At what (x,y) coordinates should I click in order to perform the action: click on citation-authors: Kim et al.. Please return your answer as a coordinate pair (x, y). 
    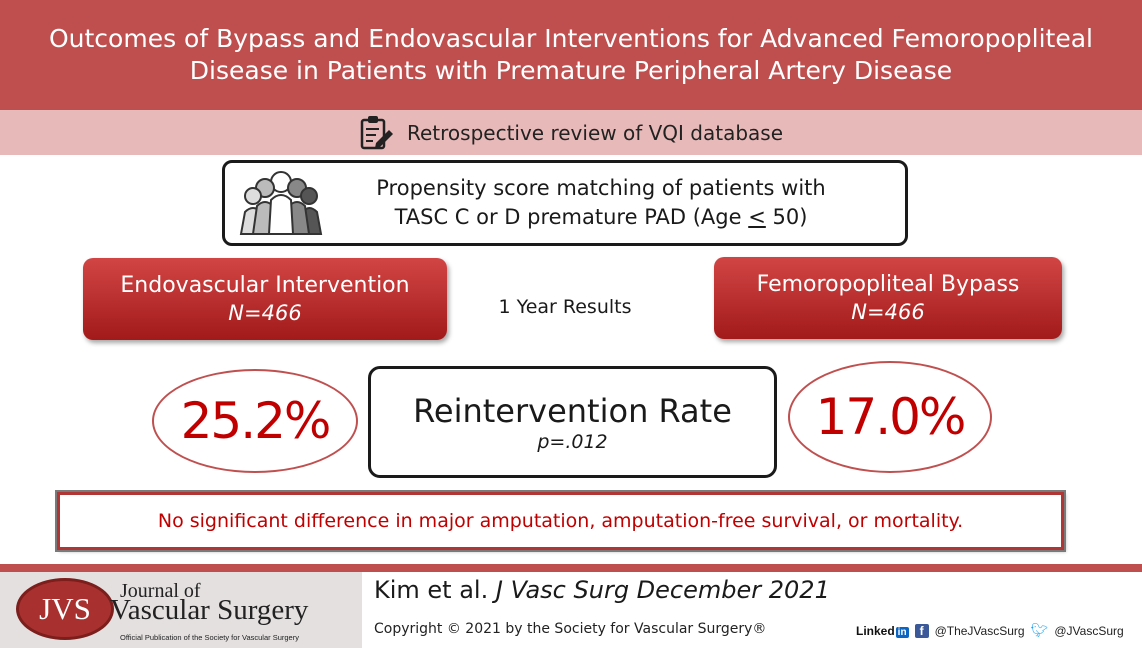
    Looking at the image, I should click on (431, 590).